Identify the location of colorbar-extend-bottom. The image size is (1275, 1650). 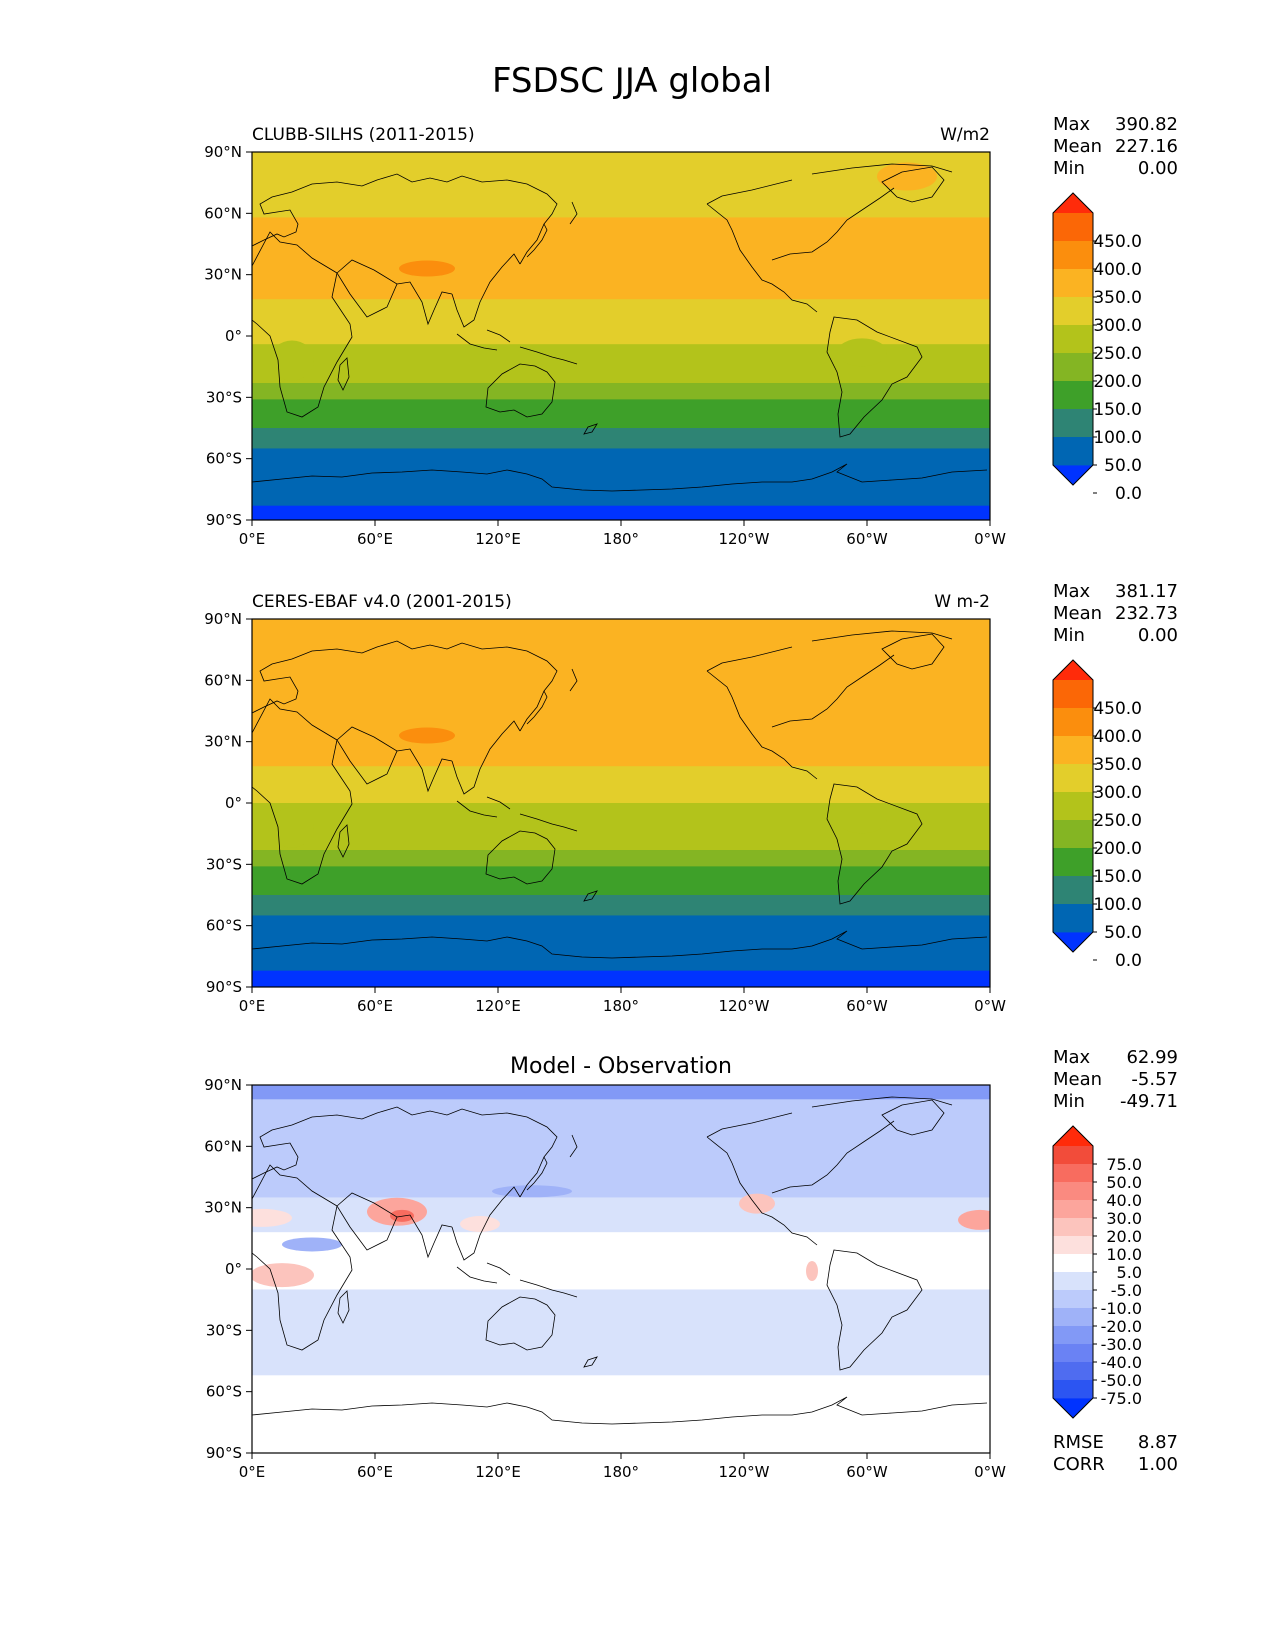
(1073, 1408).